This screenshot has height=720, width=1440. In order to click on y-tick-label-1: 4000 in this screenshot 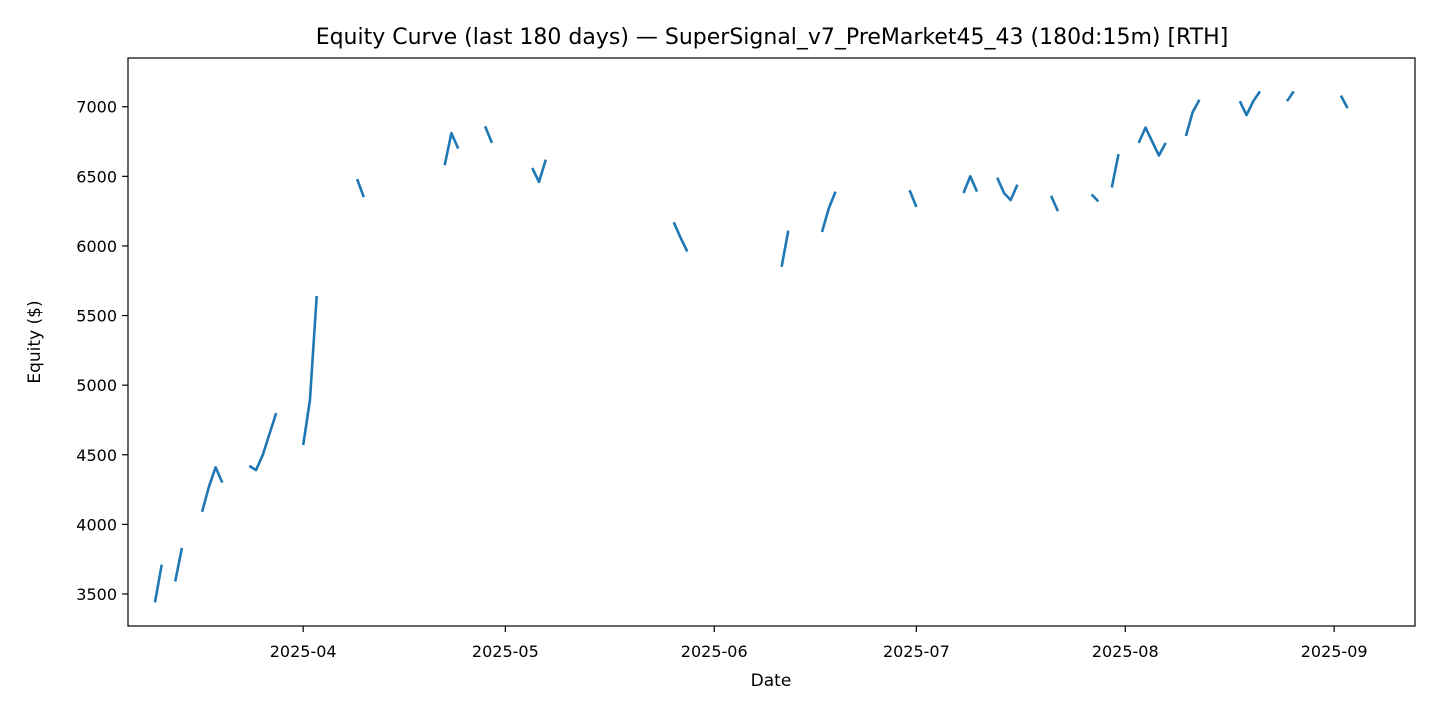, I will do `click(96, 524)`.